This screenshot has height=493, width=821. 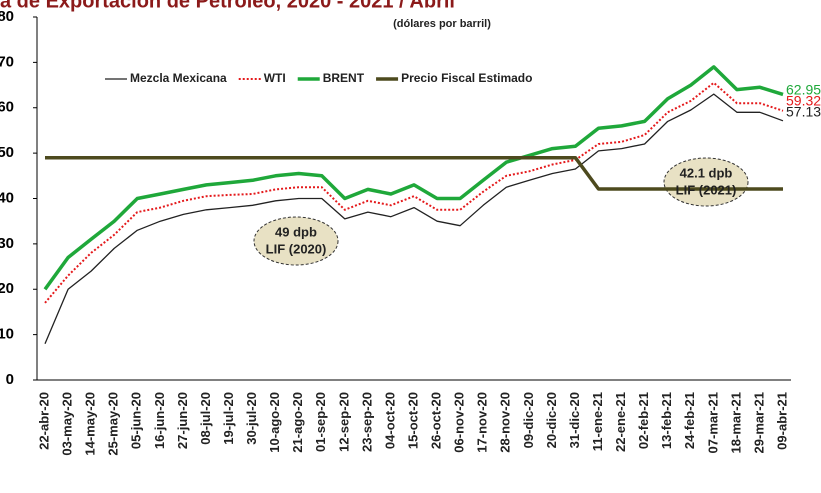 I want to click on y-tick-label: 40, so click(x=7, y=197).